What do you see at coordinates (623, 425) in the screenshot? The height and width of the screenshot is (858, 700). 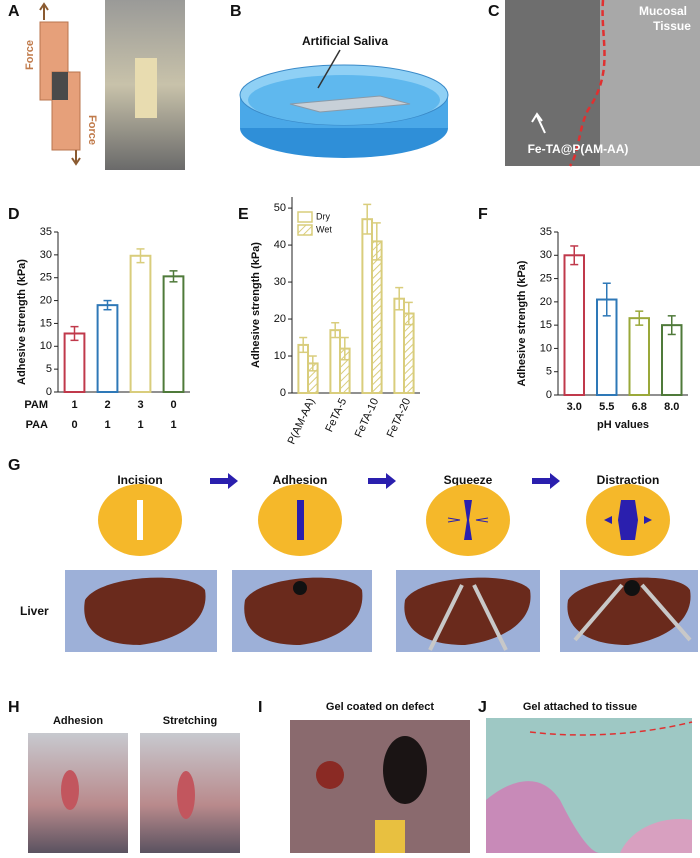 I see `x-axis-label: pH values` at bounding box center [623, 425].